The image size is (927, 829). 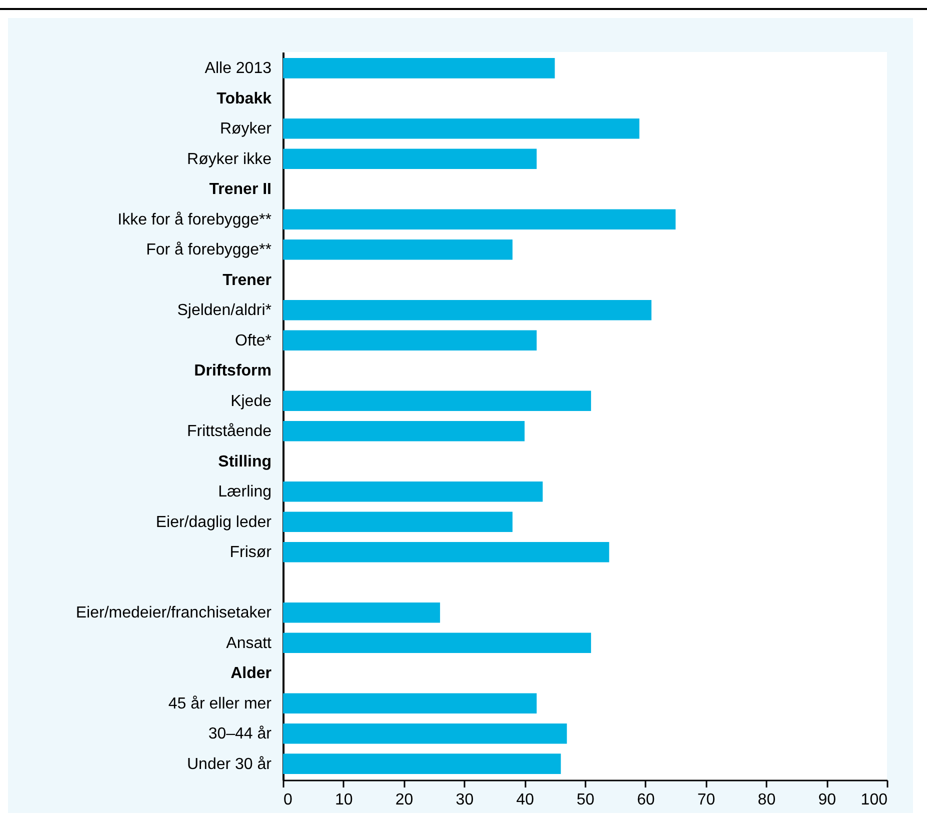 I want to click on y-tick-label: Trener, so click(x=247, y=280).